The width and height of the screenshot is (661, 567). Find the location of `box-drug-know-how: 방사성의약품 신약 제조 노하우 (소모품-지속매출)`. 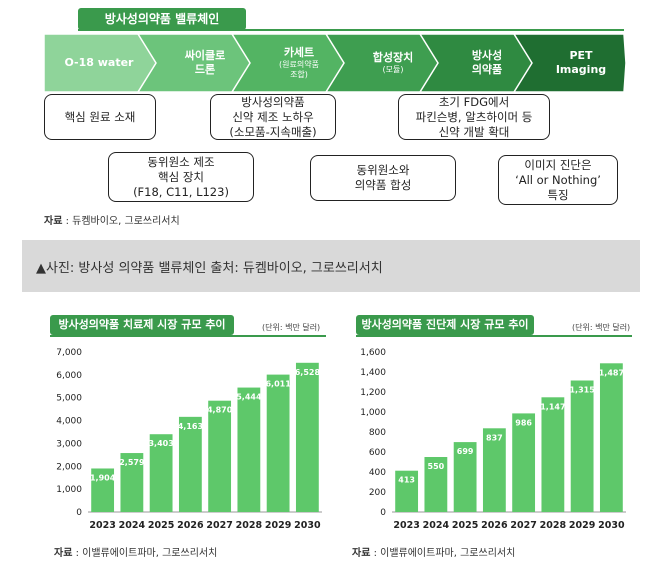

box-drug-know-how: 방사성의약품 신약 제조 노하우 (소모품-지속매출) is located at coordinates (273, 117).